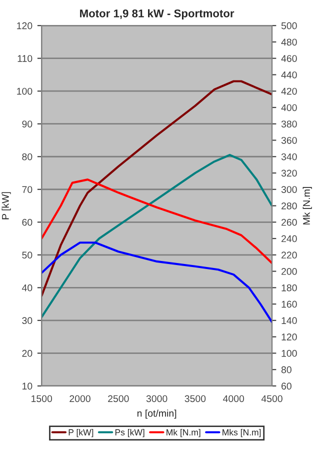  What do you see at coordinates (183, 433) in the screenshot?
I see `legend-label: Mk [N.m]` at bounding box center [183, 433].